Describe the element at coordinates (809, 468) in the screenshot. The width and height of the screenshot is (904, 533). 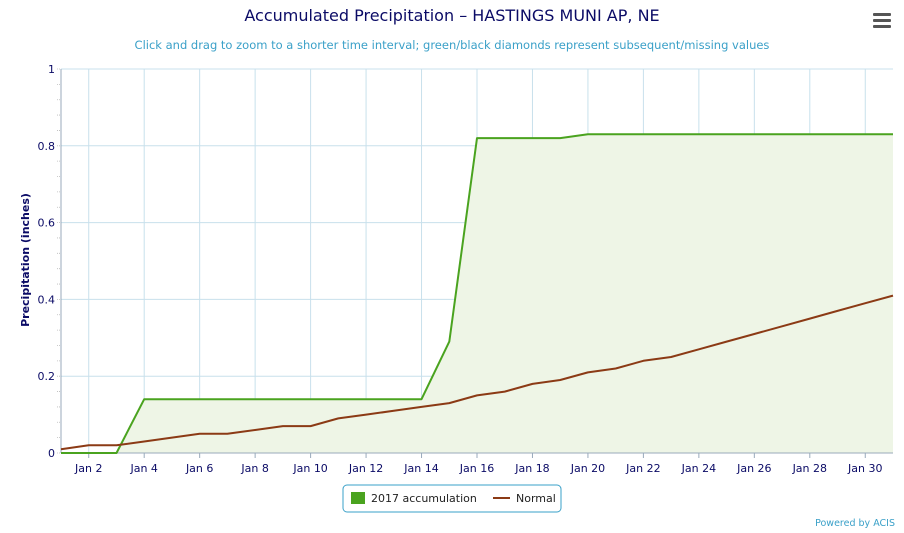
I see `x-tick-label: Jan 28` at that location.